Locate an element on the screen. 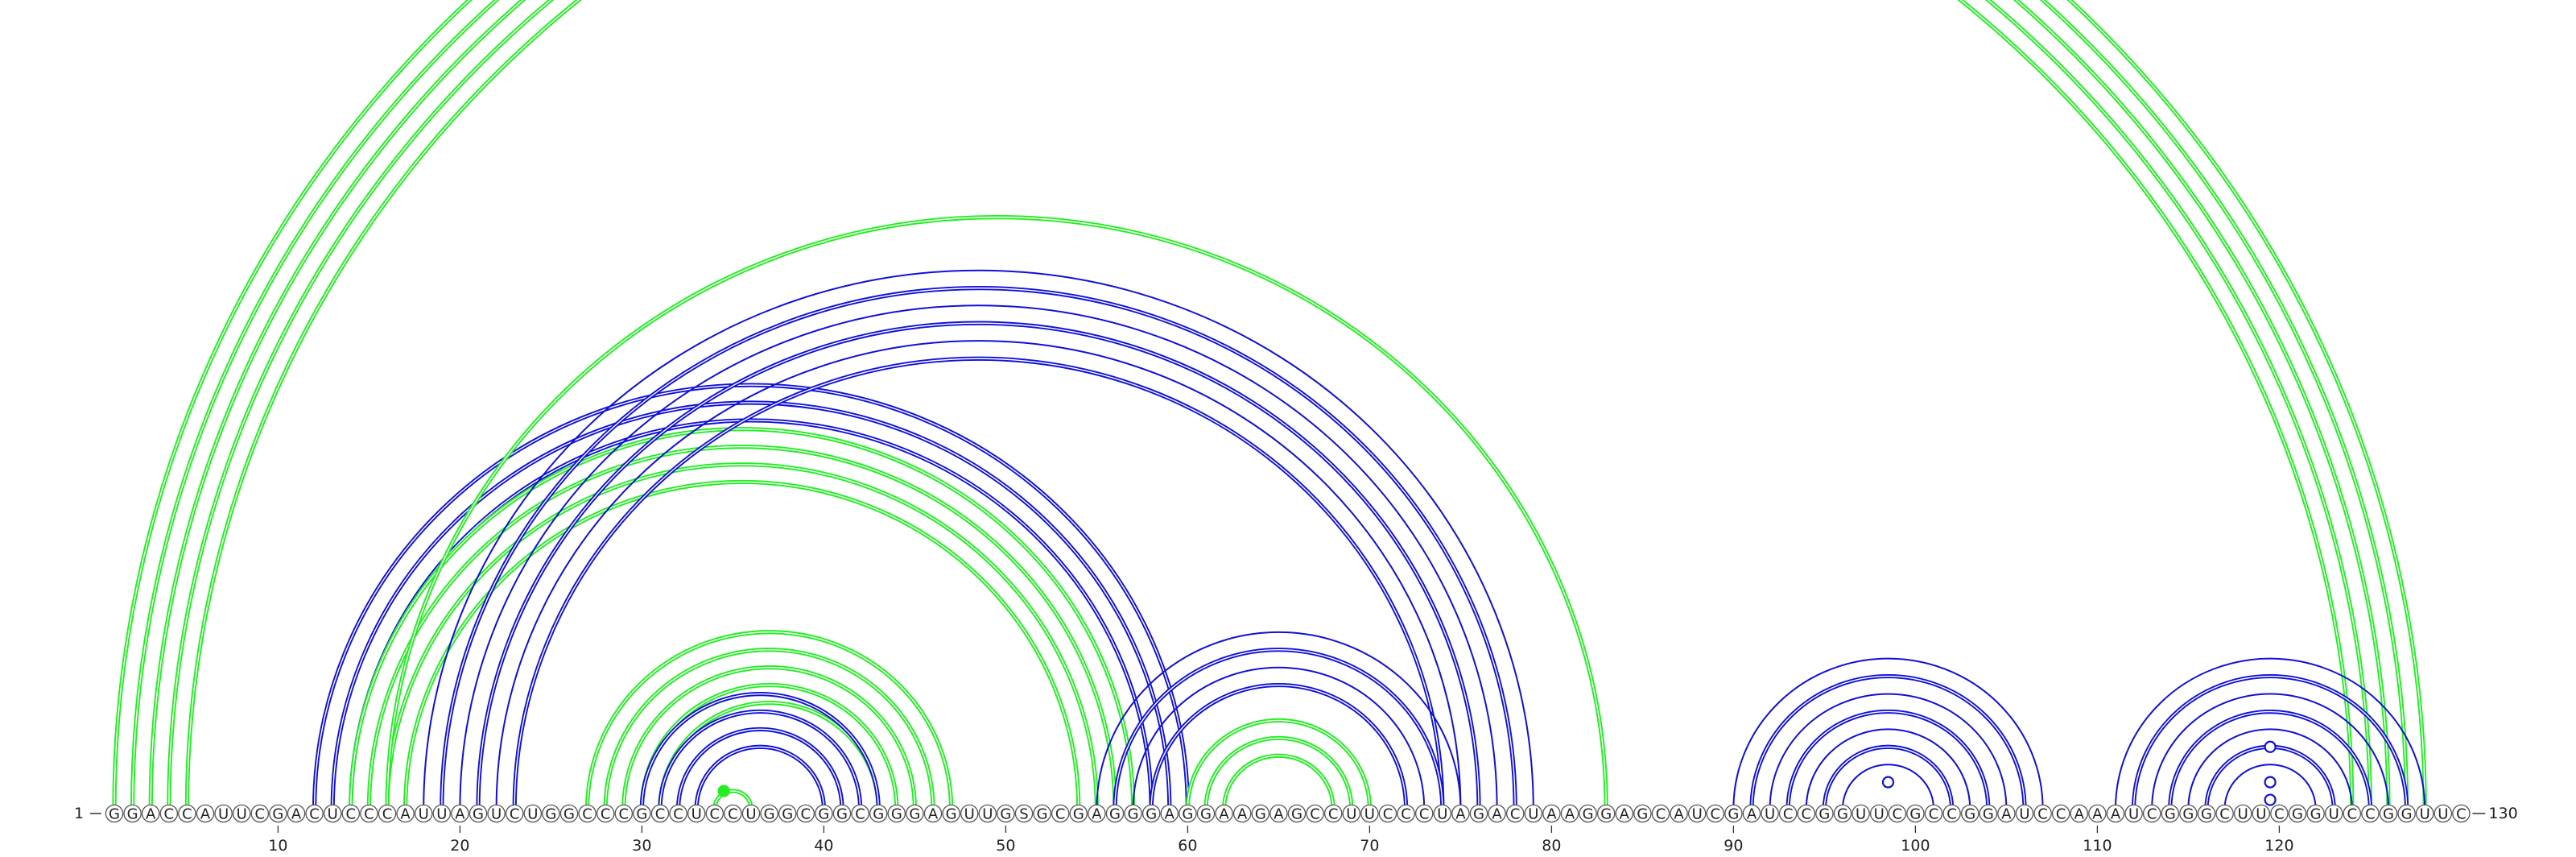 This screenshot has width=2576, height=857. tick-label: 10 is located at coordinates (277, 846).